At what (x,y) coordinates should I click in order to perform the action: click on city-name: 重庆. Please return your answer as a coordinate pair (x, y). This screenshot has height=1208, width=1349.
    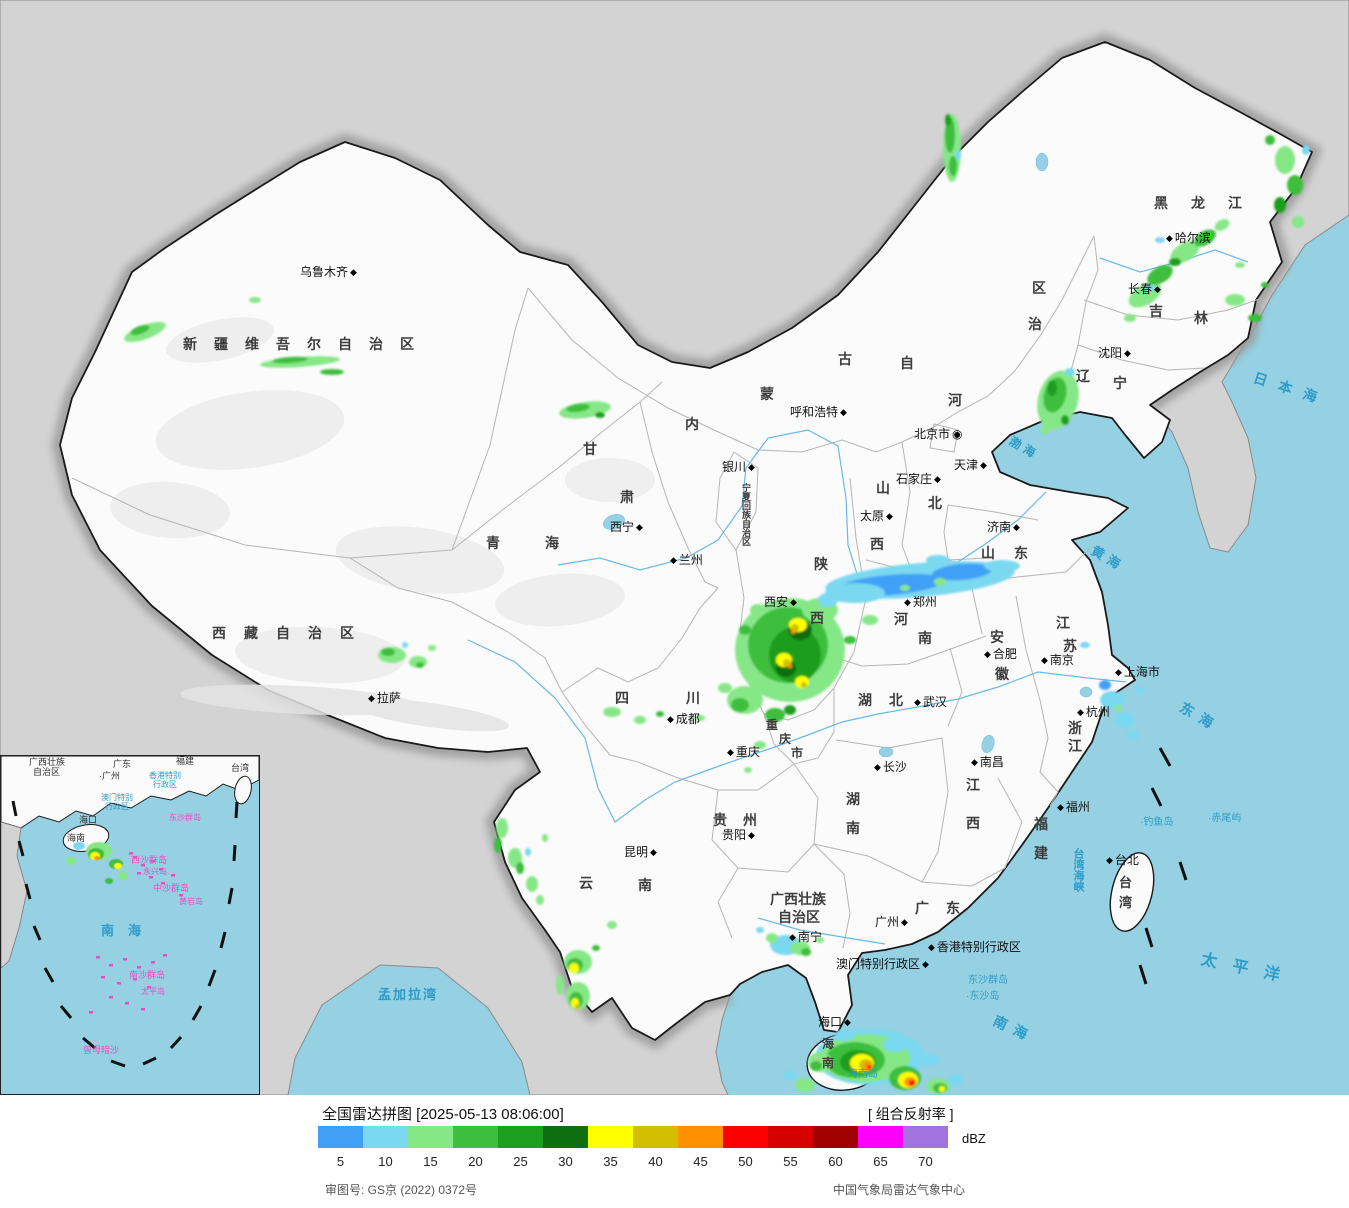
    Looking at the image, I should click on (747, 752).